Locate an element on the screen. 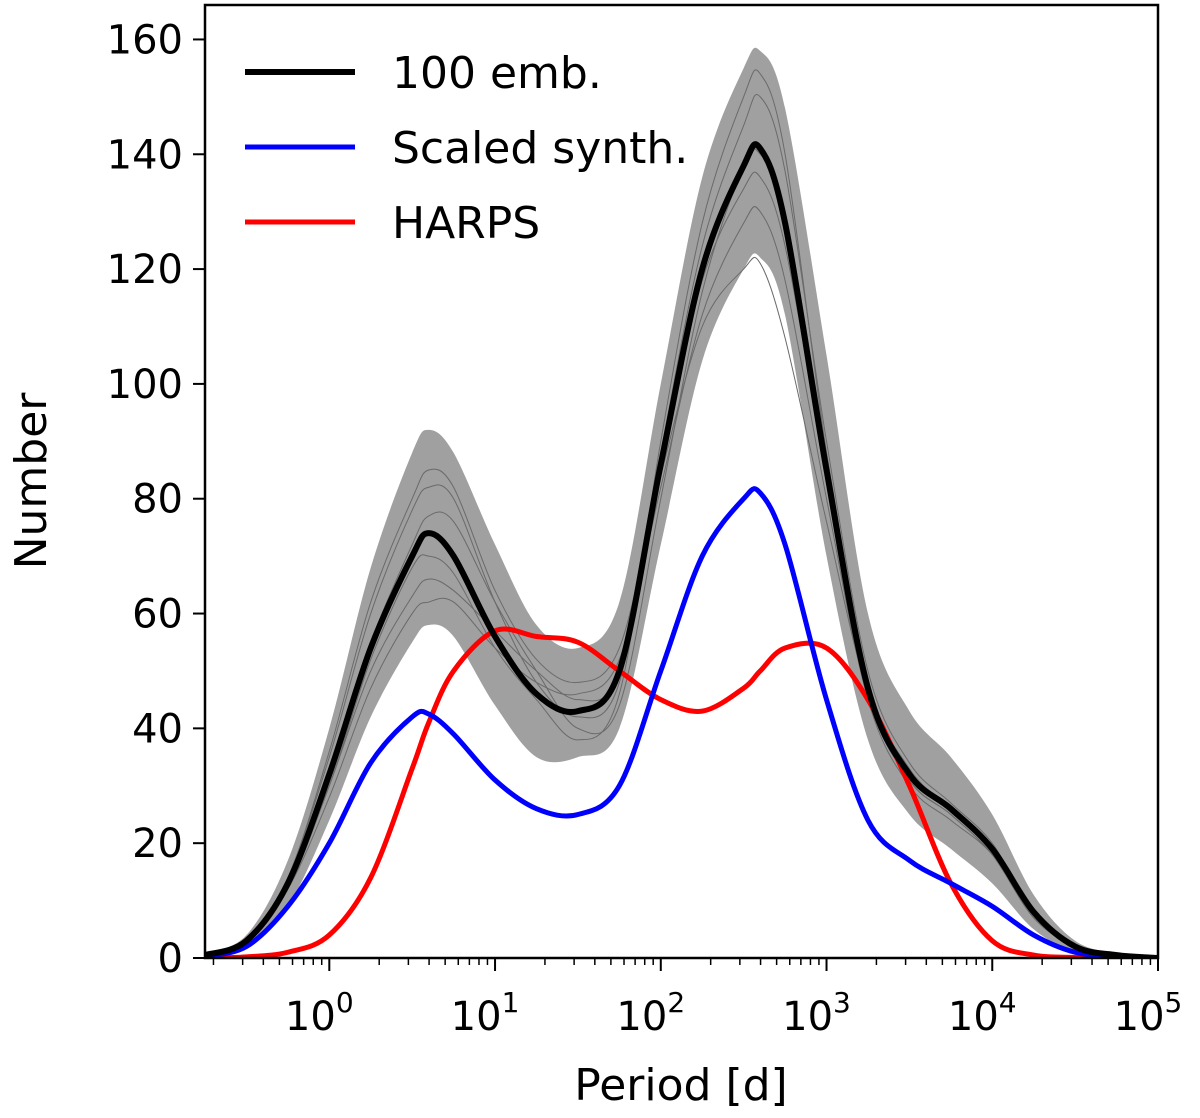 This screenshot has height=1118, width=1200. x-tick-label: 10⁴ is located at coordinates (982, 1013).